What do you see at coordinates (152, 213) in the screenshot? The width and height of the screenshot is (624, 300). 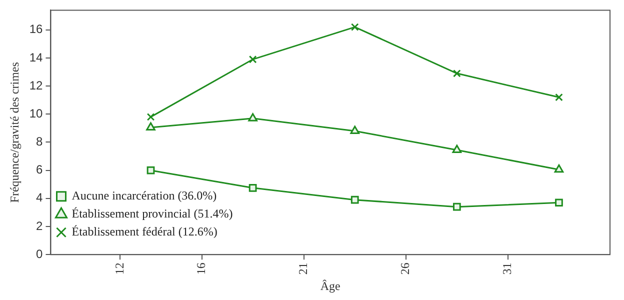 I see `legend-label: Établissement provincial (51.4%)` at bounding box center [152, 213].